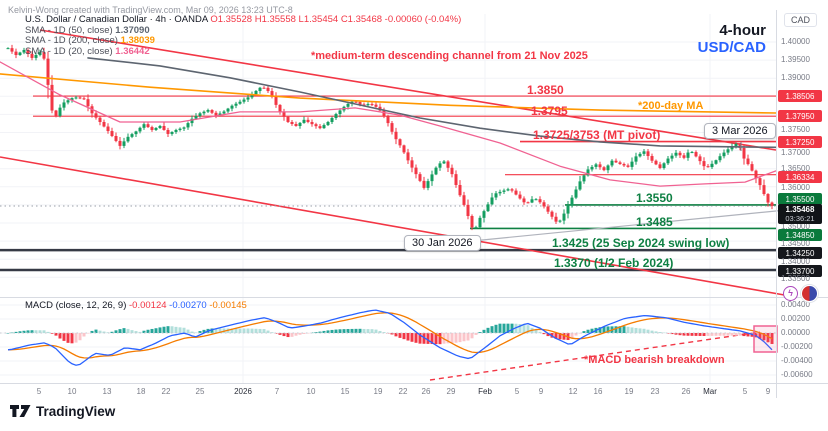 The width and height of the screenshot is (828, 431). What do you see at coordinates (69, 51) in the screenshot?
I see `sma20-label: SMA - 1D (20, close)` at bounding box center [69, 51].